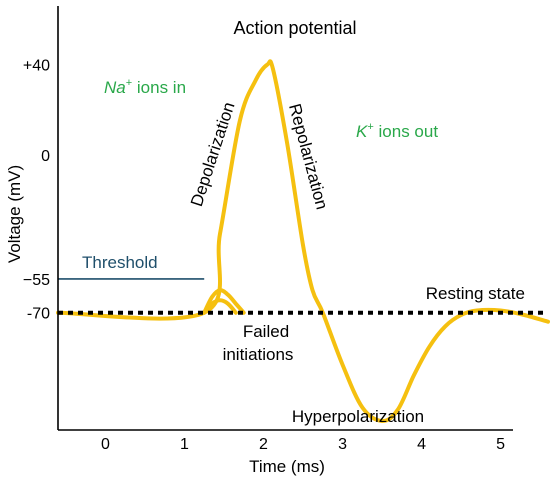 The width and height of the screenshot is (550, 482). Describe the element at coordinates (308, 157) in the screenshot. I see `repolarization-label: Repolarization` at that location.